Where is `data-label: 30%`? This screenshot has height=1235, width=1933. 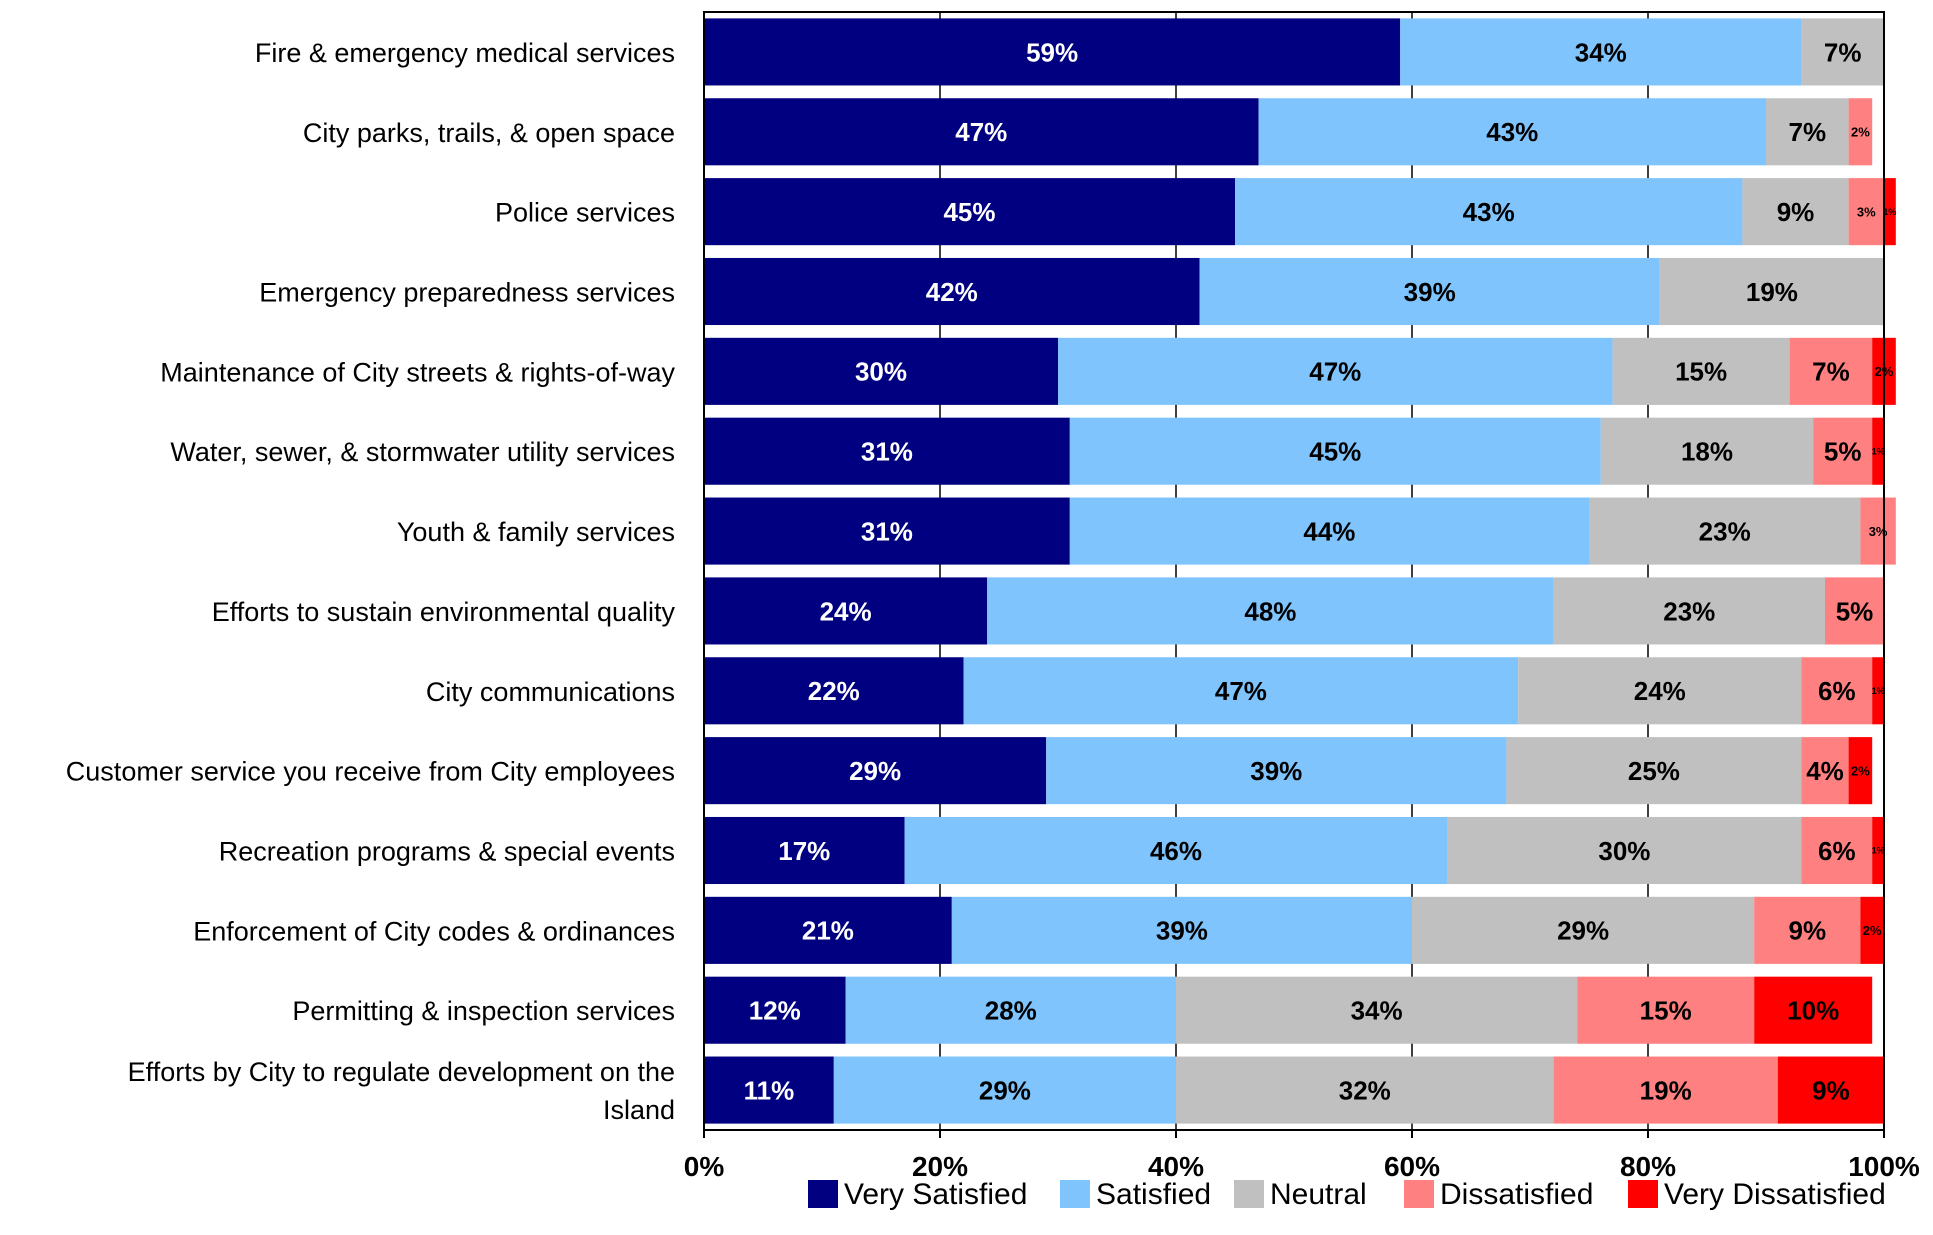 data-label: 30% is located at coordinates (1624, 851).